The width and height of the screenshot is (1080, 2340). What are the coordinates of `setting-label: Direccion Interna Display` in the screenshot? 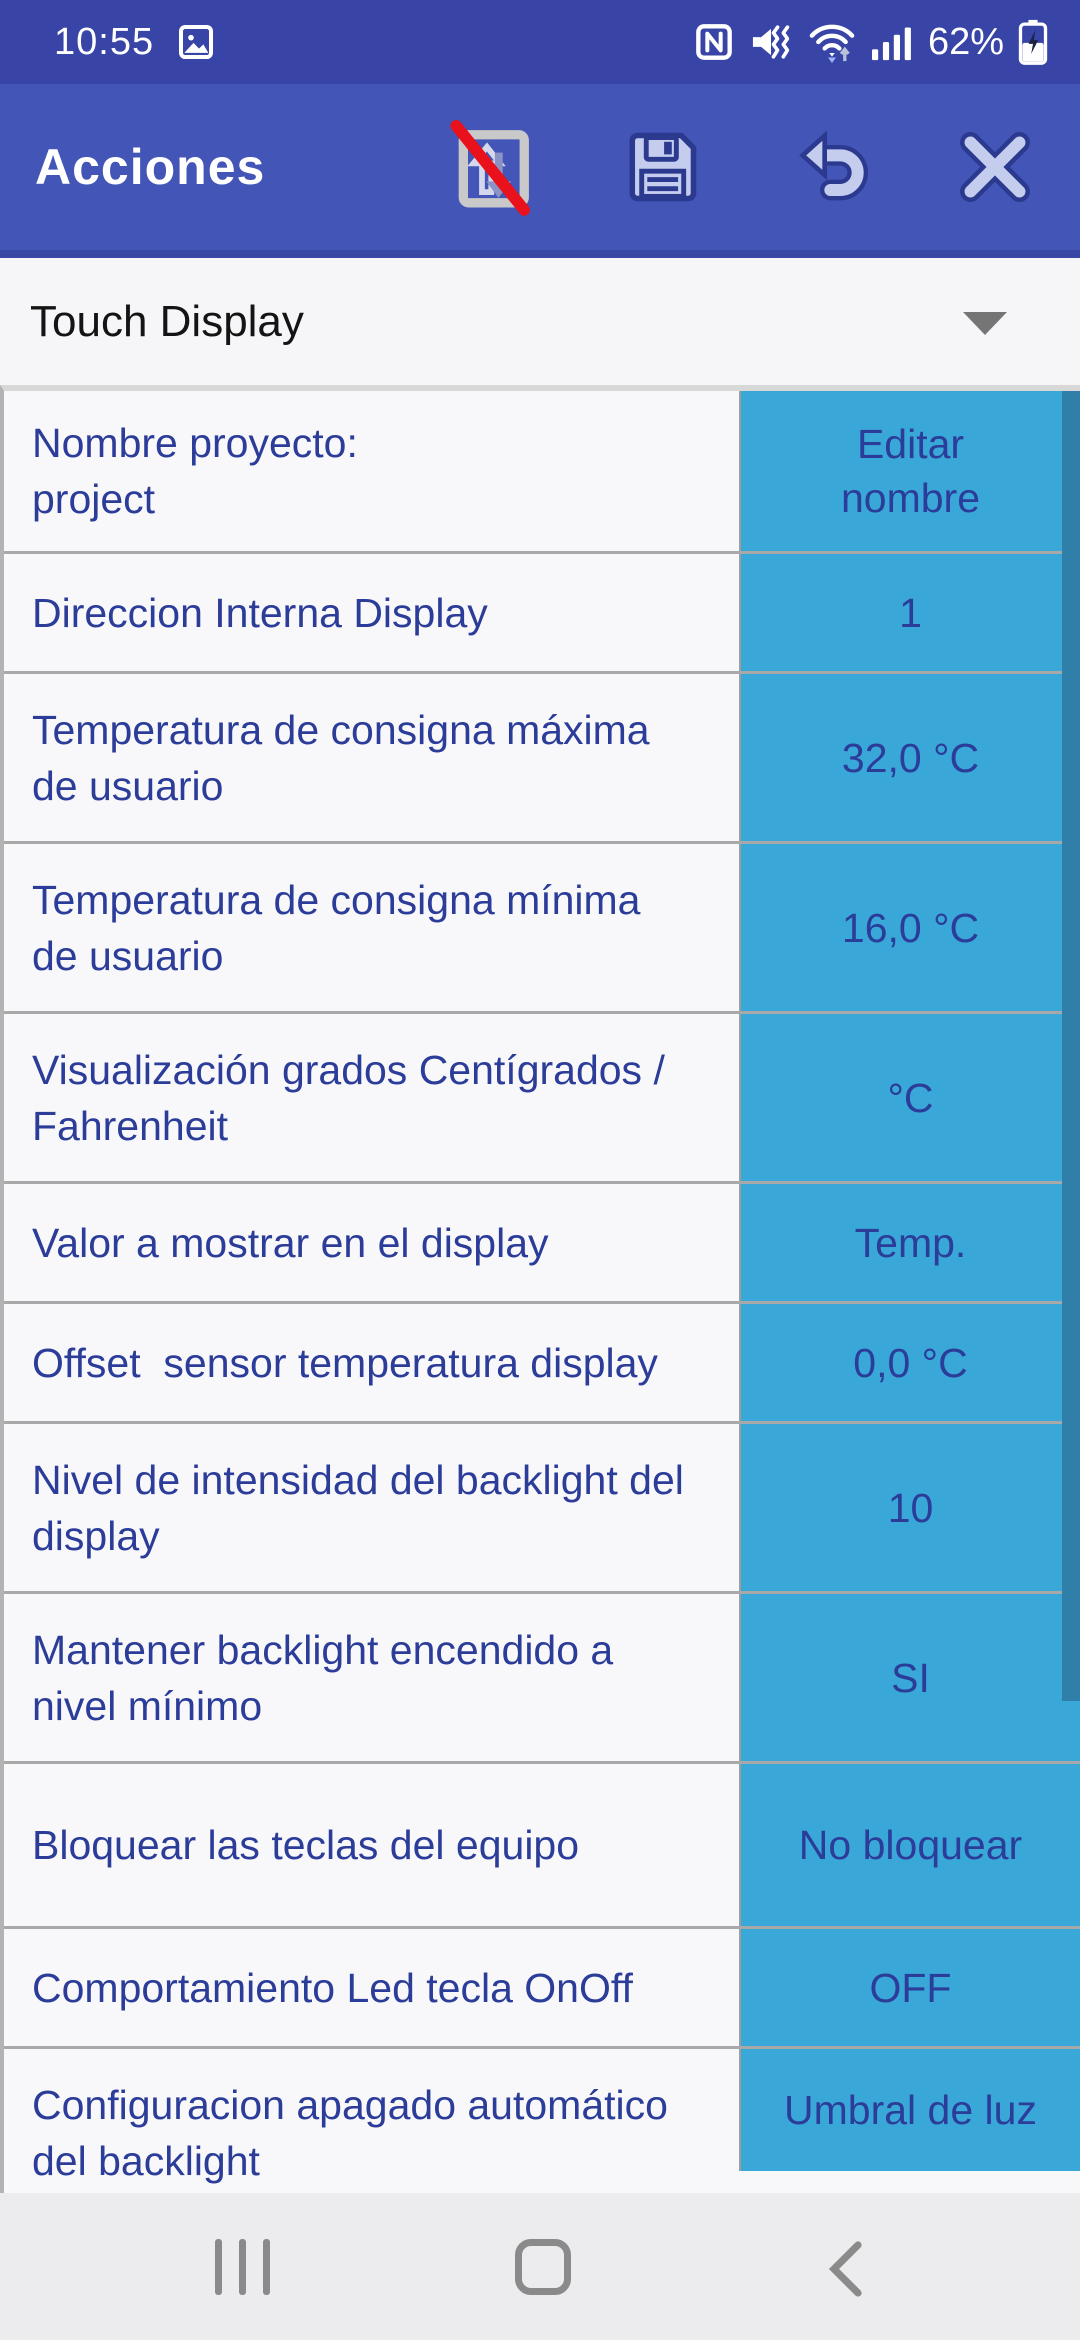 It's located at (260, 612).